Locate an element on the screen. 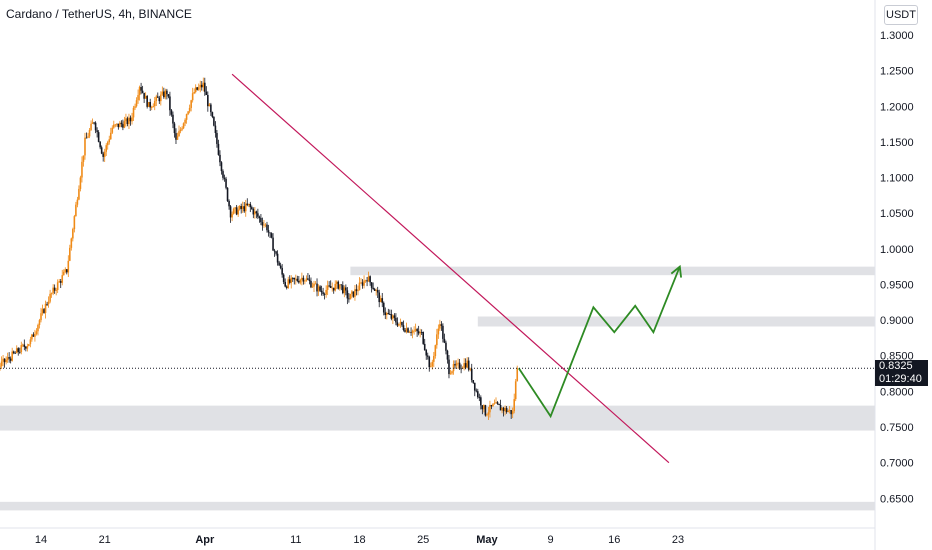  time-tick: 18 is located at coordinates (359, 540).